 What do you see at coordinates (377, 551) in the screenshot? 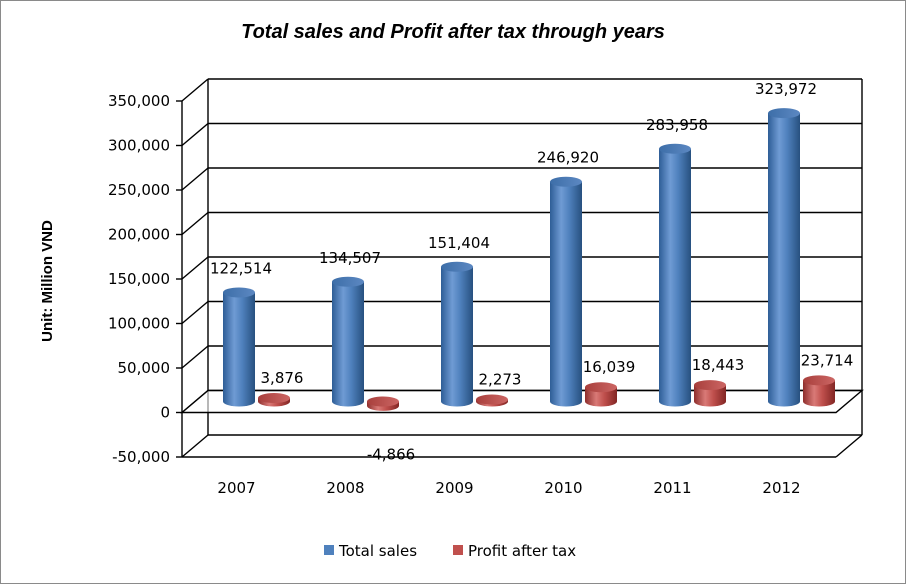
I see `legend-label: Total sales` at bounding box center [377, 551].